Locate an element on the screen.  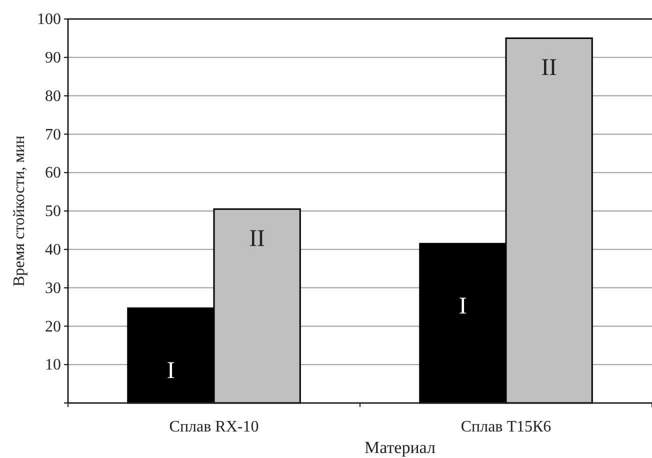
y-tick-label: 100 is located at coordinates (49, 19).